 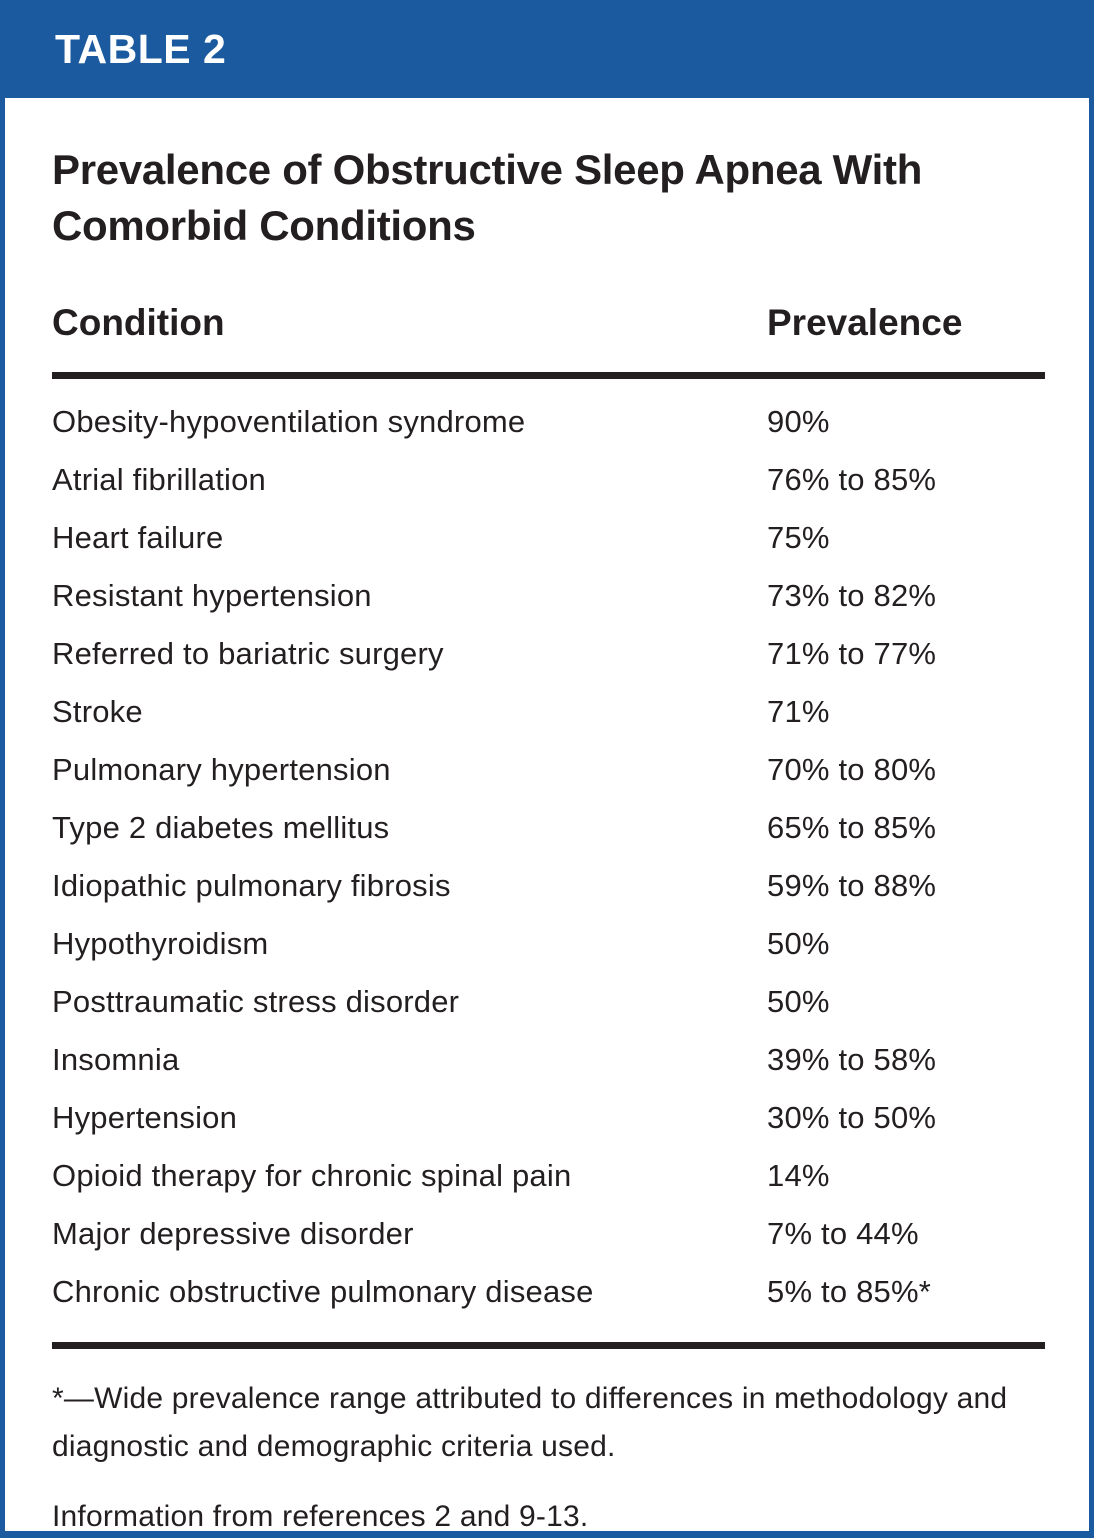 I want to click on table-row: Major depressive disorder 7% to 44%, so click(x=548, y=1234).